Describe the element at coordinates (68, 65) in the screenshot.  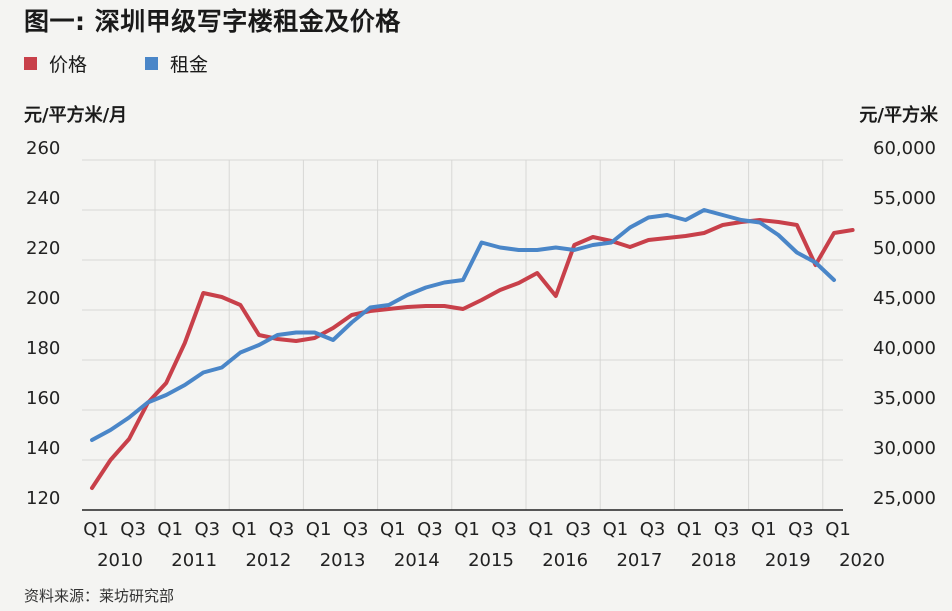
I see `legend-label-price: 价格` at that location.